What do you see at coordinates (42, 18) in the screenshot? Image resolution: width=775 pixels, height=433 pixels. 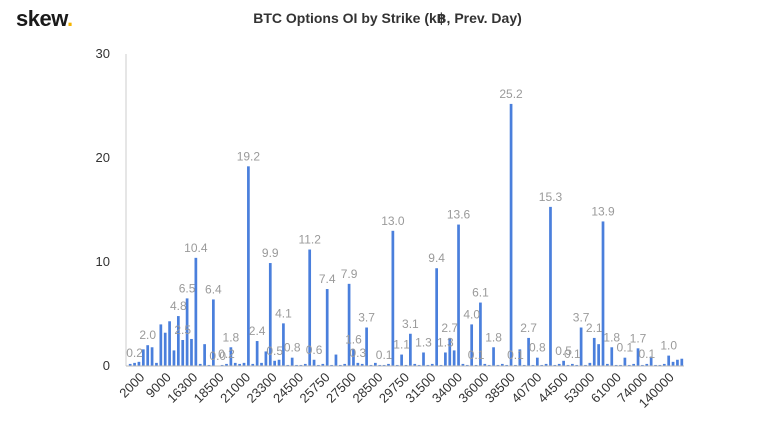 I see `brand-name: skew` at bounding box center [42, 18].